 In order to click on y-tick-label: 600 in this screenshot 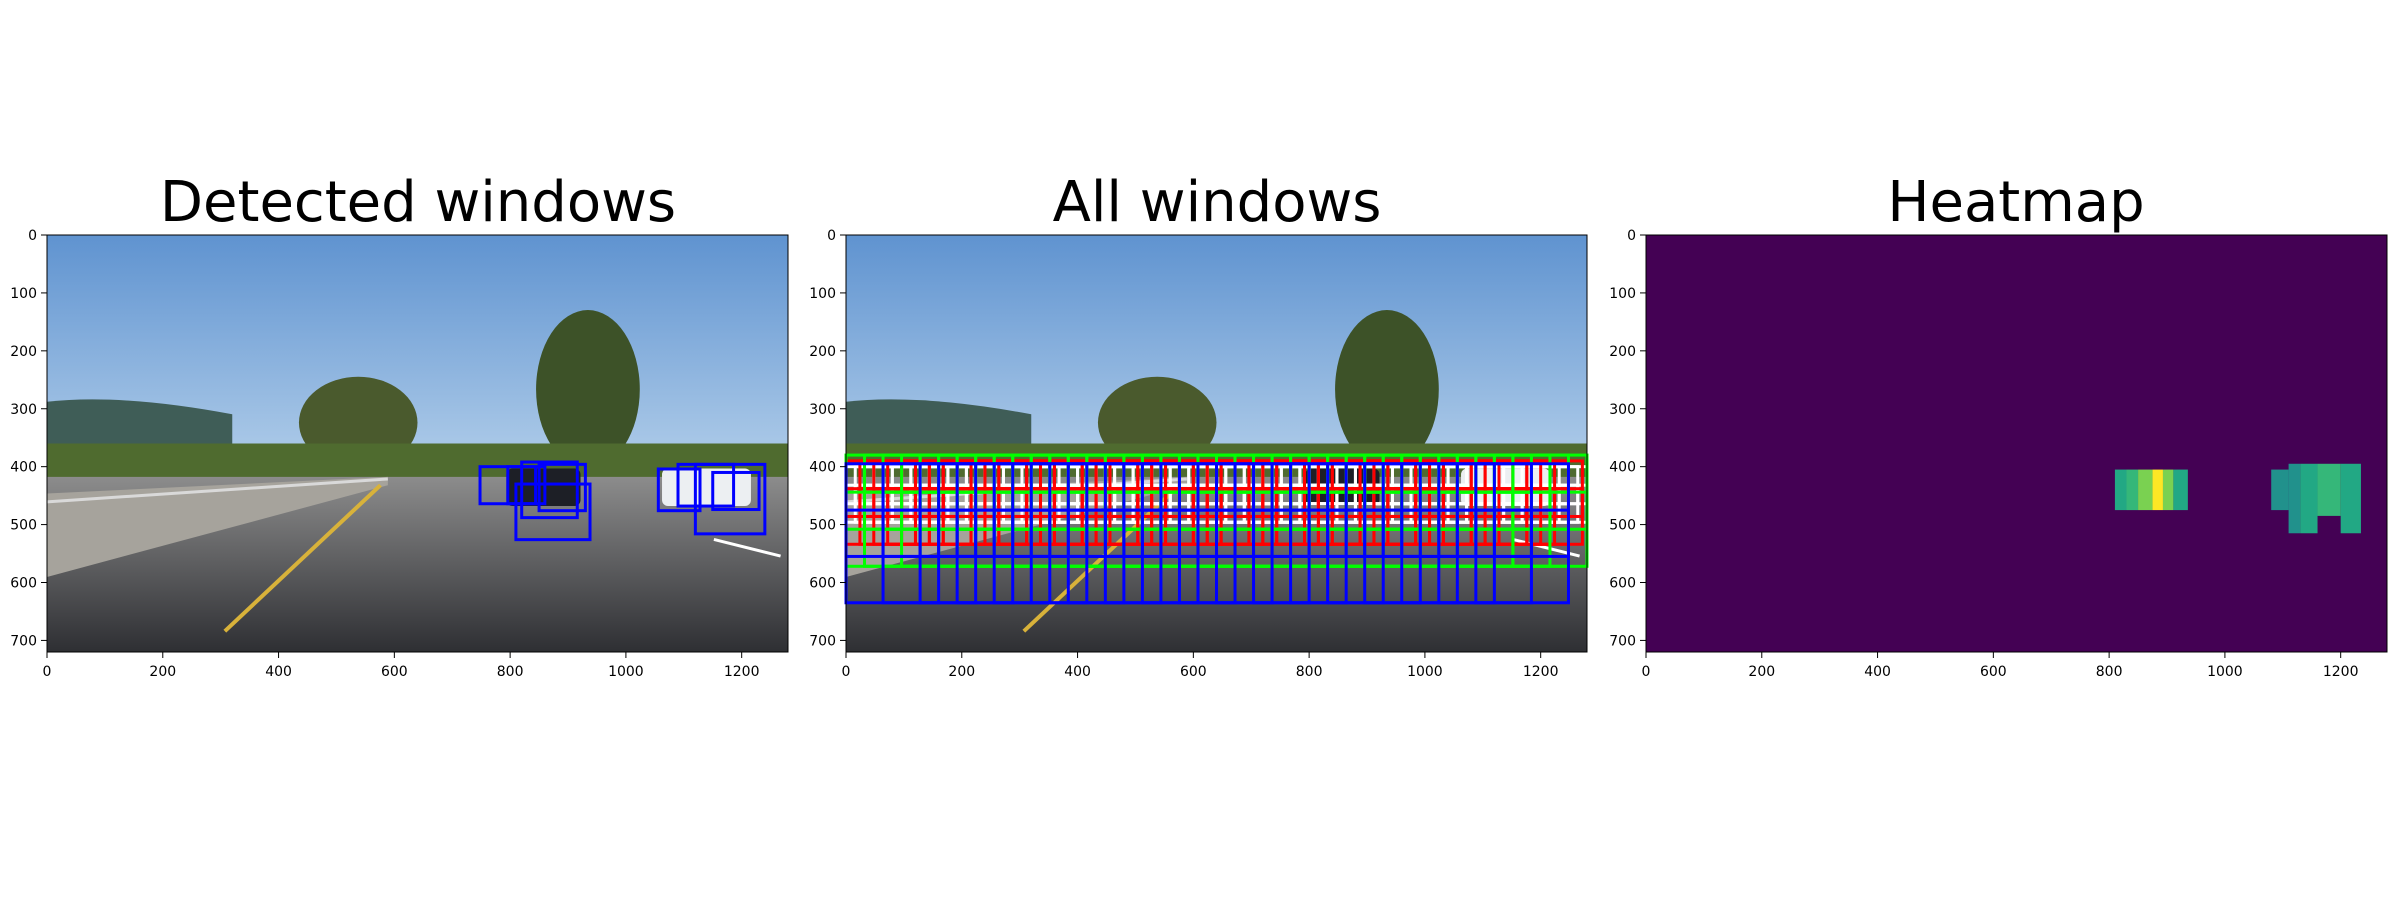, I will do `click(1622, 584)`.